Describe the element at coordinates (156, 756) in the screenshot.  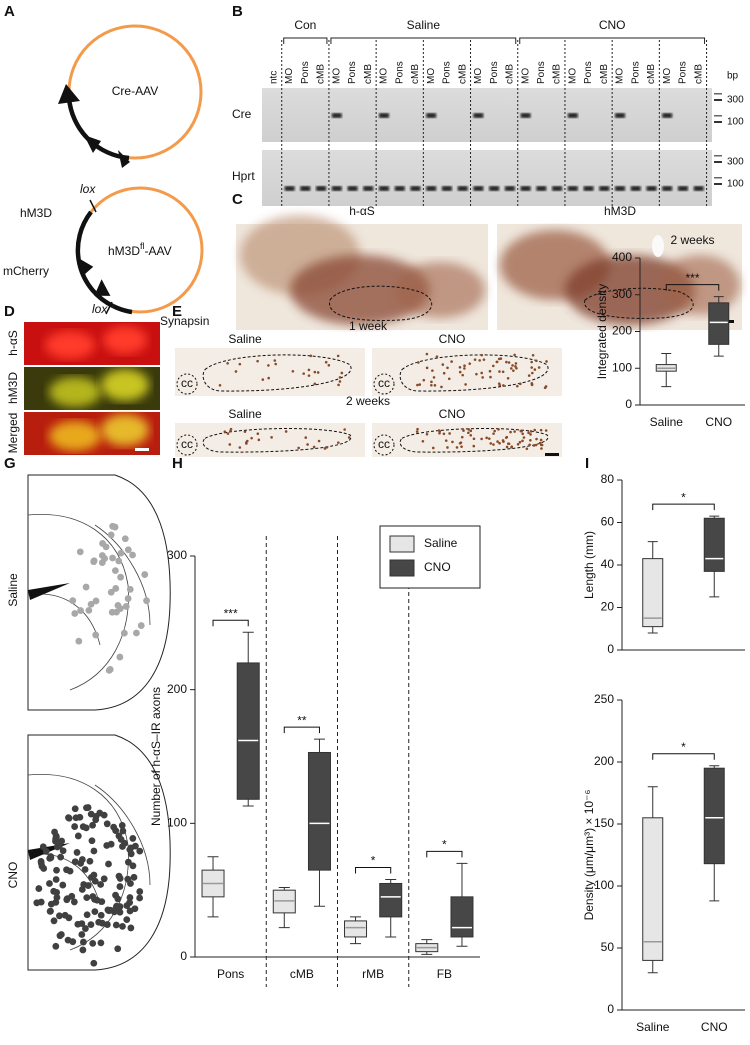
I see `y-axis-label: Number of h-αS–IR axons` at that location.